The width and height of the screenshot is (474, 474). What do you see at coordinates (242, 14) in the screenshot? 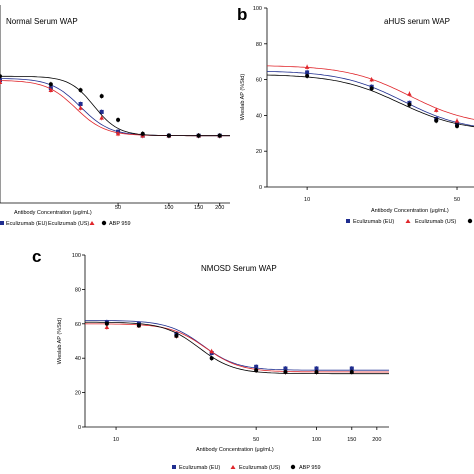
I see `panel-b-letter: b` at bounding box center [242, 14].